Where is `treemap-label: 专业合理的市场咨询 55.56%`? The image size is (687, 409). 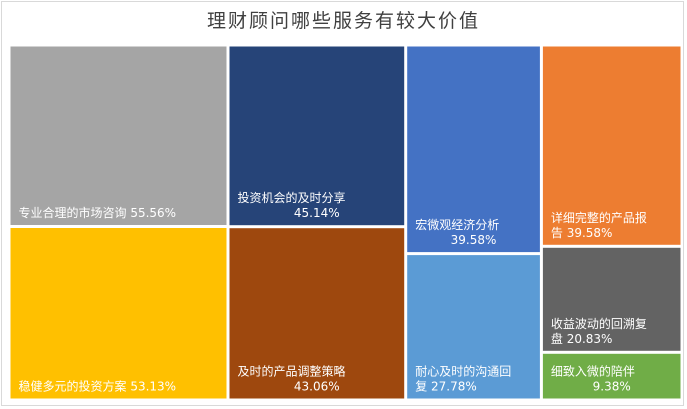 treemap-label: 专业合理的市场咨询 55.56% is located at coordinates (98, 212).